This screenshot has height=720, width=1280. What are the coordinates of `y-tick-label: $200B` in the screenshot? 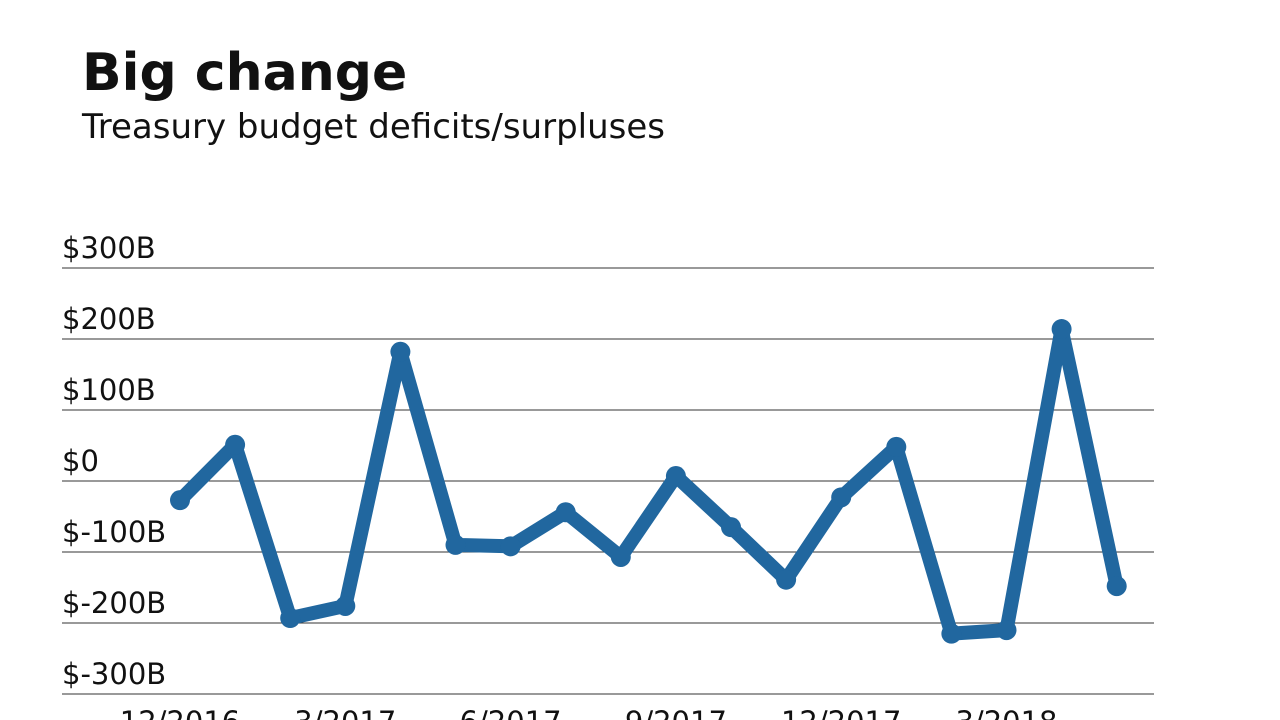 It's located at (109, 319).